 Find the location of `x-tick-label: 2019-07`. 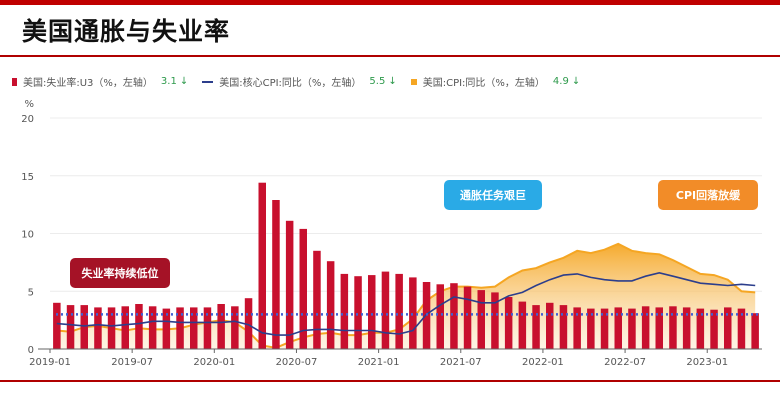

x-tick-label: 2019-07 is located at coordinates (132, 362).